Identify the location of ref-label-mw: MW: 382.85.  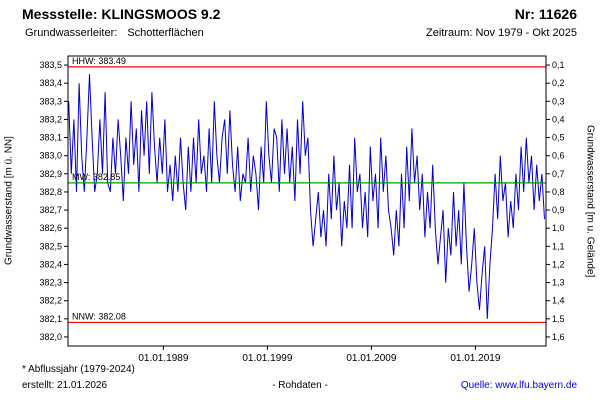
(96, 177).